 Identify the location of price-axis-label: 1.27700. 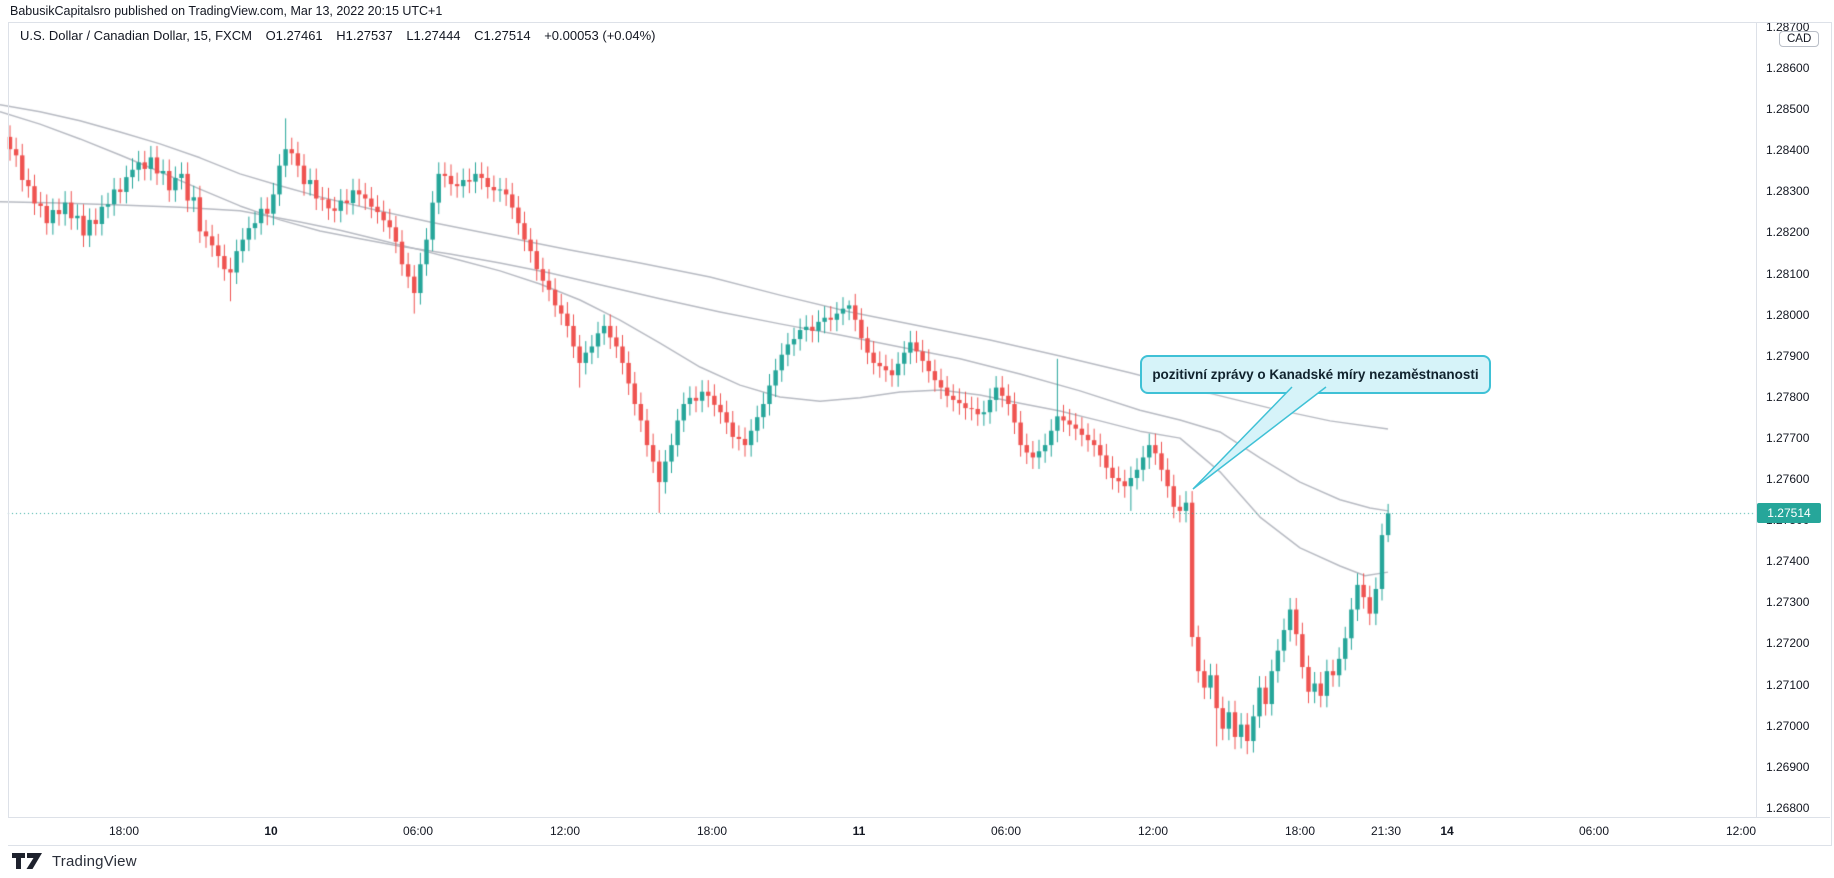
(1788, 437).